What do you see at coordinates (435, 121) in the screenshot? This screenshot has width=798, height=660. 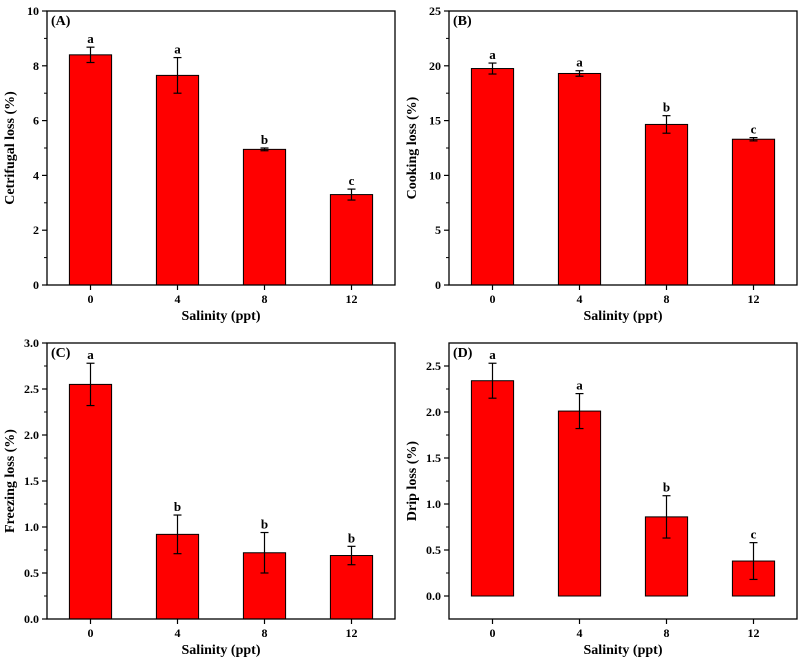 I see `y-tick-label: 15` at bounding box center [435, 121].